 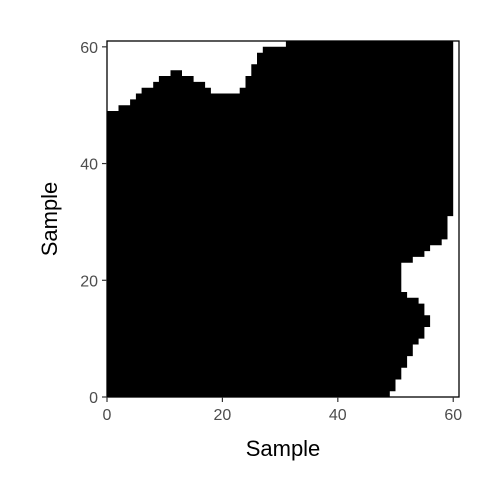 What do you see at coordinates (453, 415) in the screenshot?
I see `x-tick-label: 60` at bounding box center [453, 415].